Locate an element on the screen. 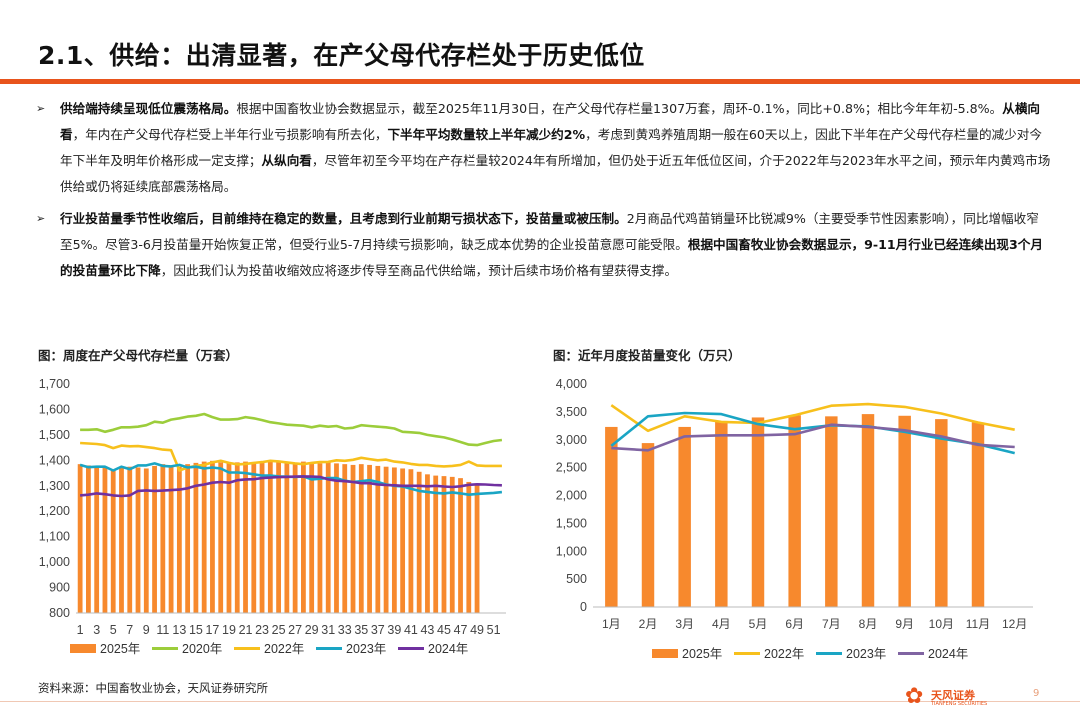  x-tick-label: 6月 is located at coordinates (794, 624).